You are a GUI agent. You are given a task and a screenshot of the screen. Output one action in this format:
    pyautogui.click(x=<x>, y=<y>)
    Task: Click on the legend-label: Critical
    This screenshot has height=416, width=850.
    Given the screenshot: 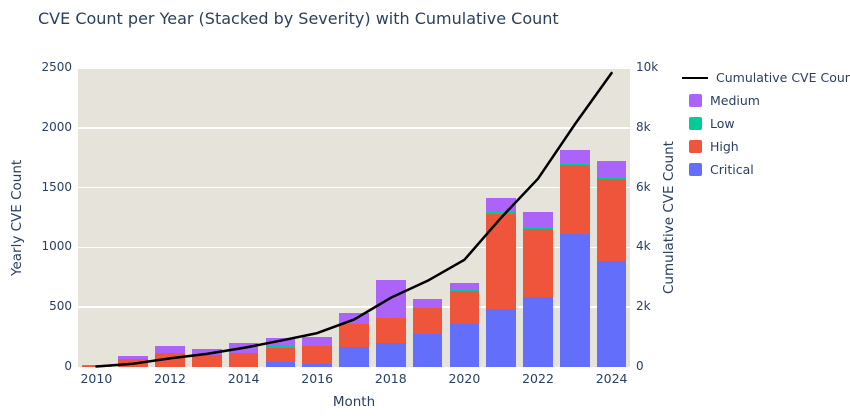 What is the action you would take?
    pyautogui.click(x=732, y=169)
    